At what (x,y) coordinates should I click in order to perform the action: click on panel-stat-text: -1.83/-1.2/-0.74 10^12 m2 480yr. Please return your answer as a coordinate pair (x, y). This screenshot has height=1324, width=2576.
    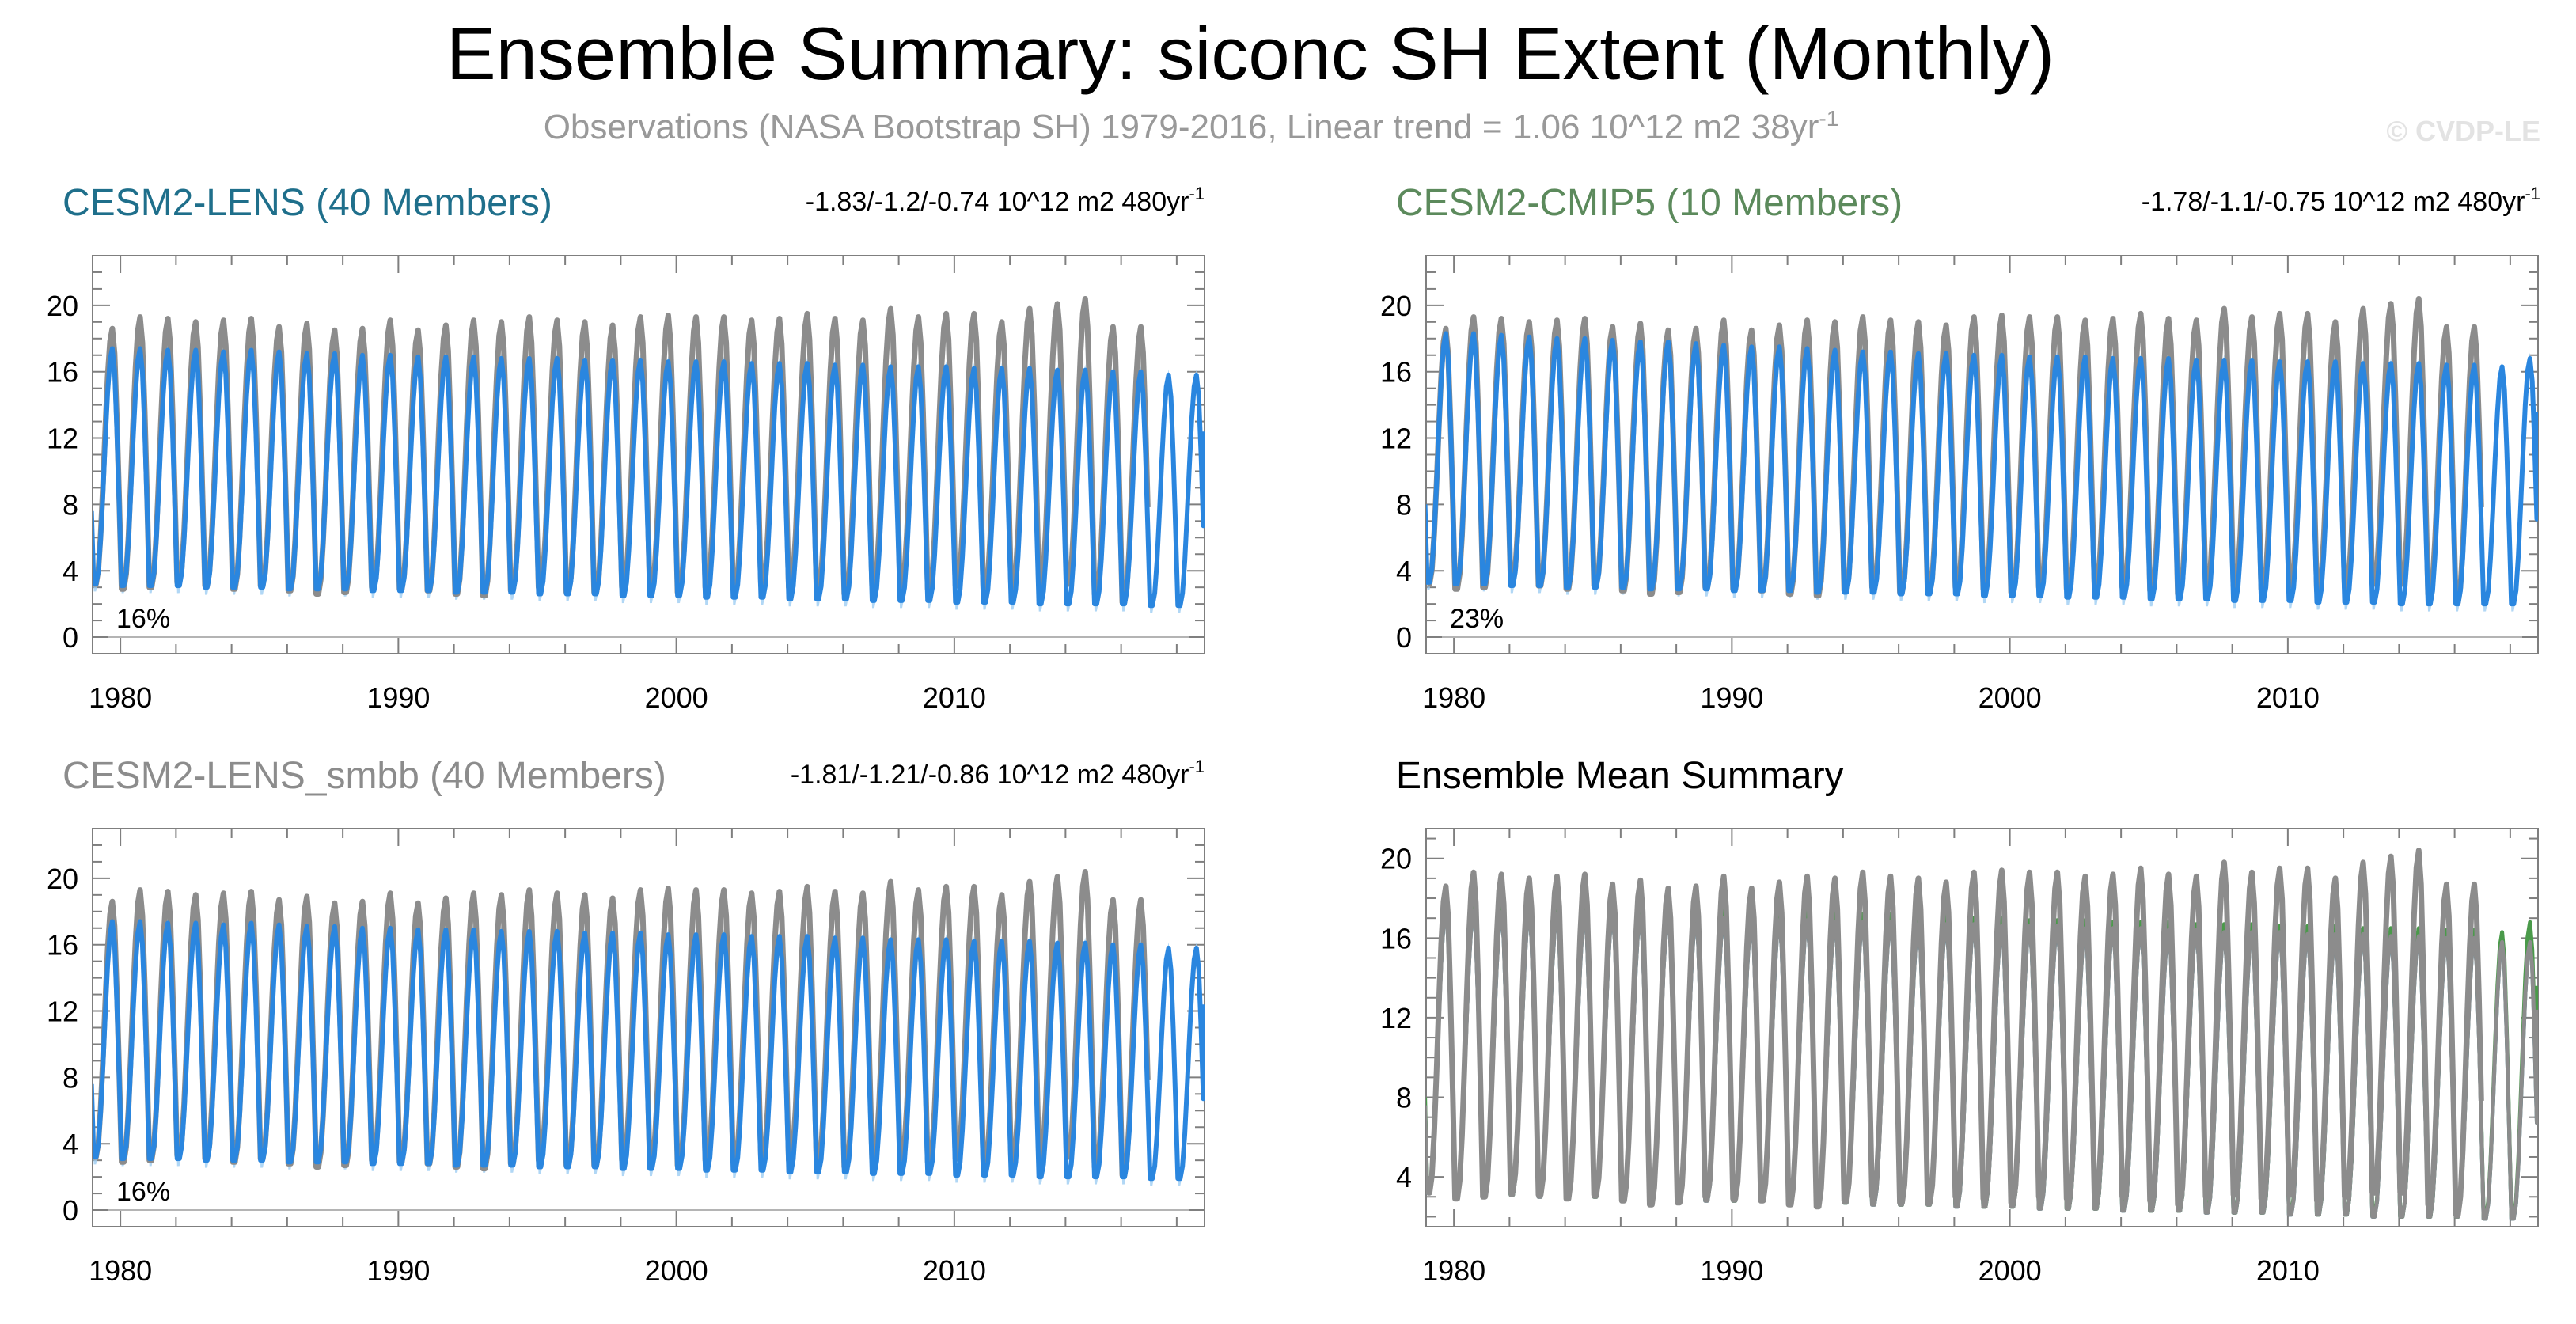
    Looking at the image, I should click on (997, 202).